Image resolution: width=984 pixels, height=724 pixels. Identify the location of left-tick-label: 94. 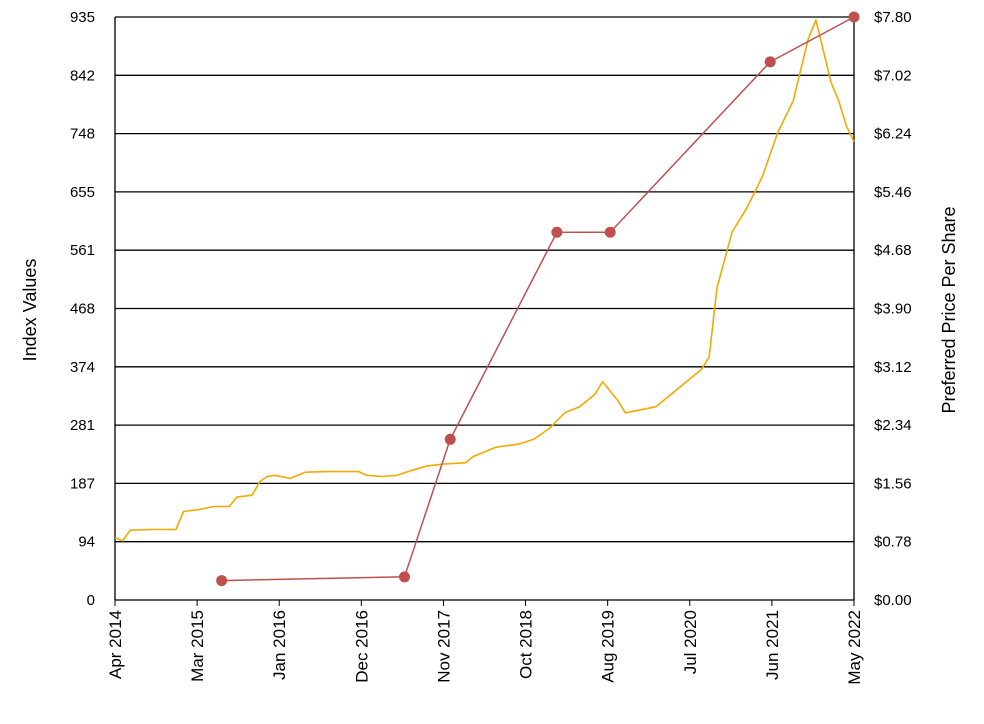
(86, 542).